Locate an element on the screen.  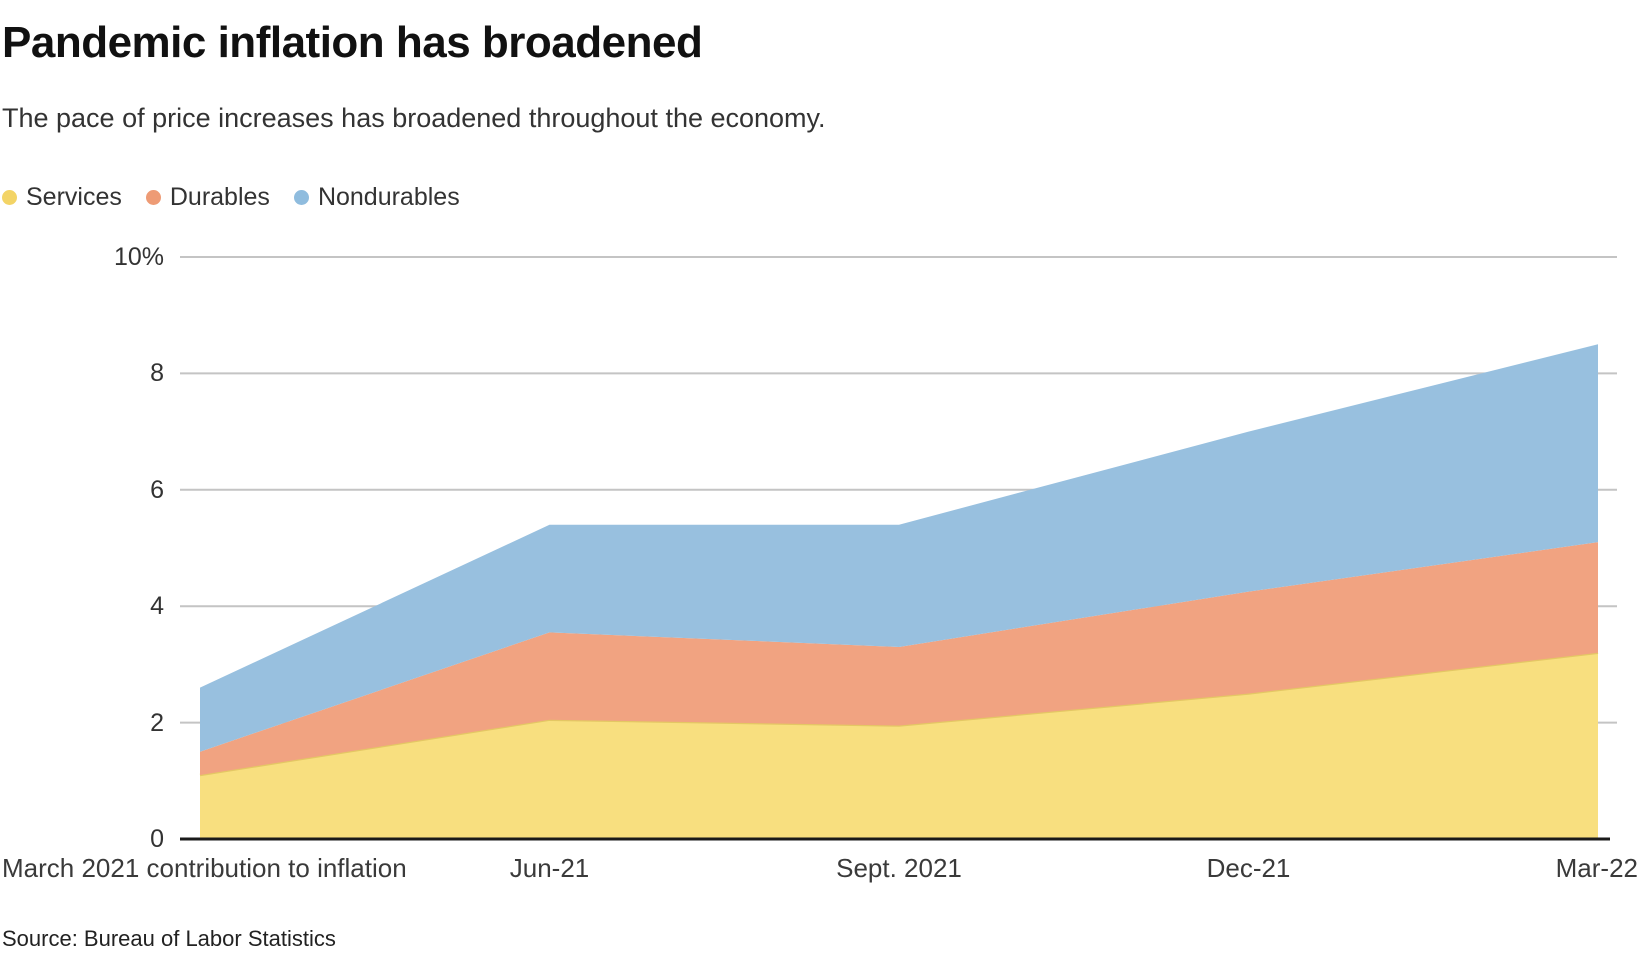
x-axis-label: Sept. 2021 is located at coordinates (899, 868).